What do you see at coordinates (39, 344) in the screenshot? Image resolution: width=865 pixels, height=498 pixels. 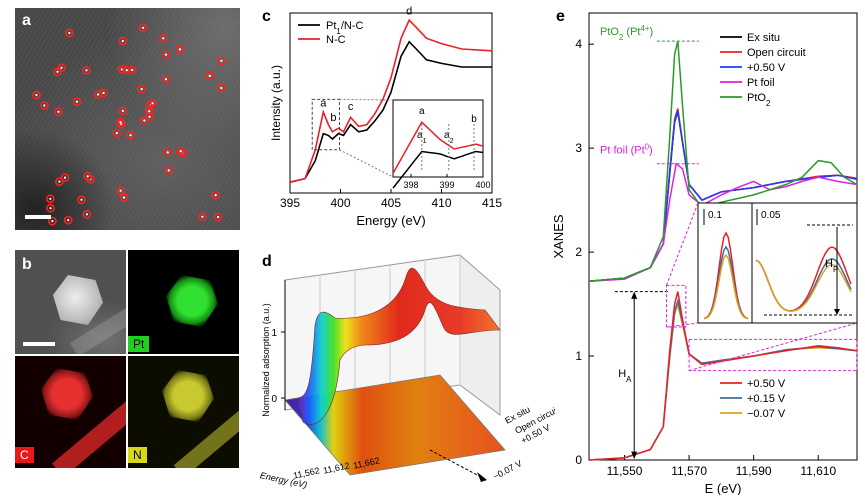 I see `scale-bar-b` at bounding box center [39, 344].